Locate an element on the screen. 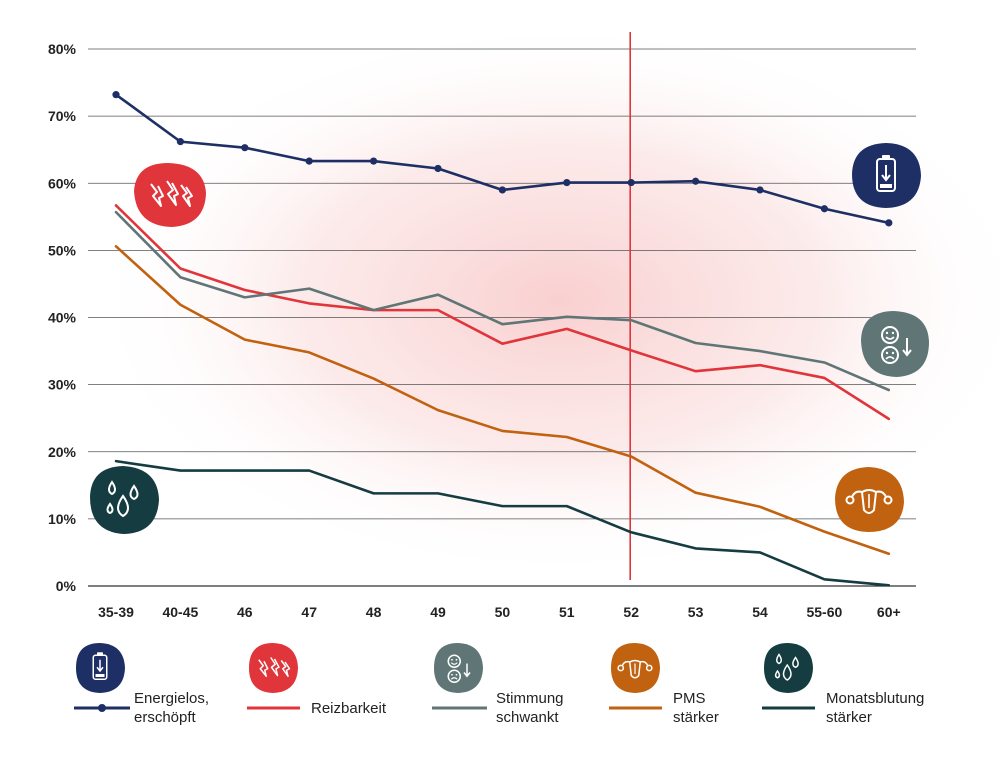  x-axis-ticks: 35-39 40-45 46 47 48 49 50 51 52 53 54 55-60 60+ is located at coordinates (499, 612).